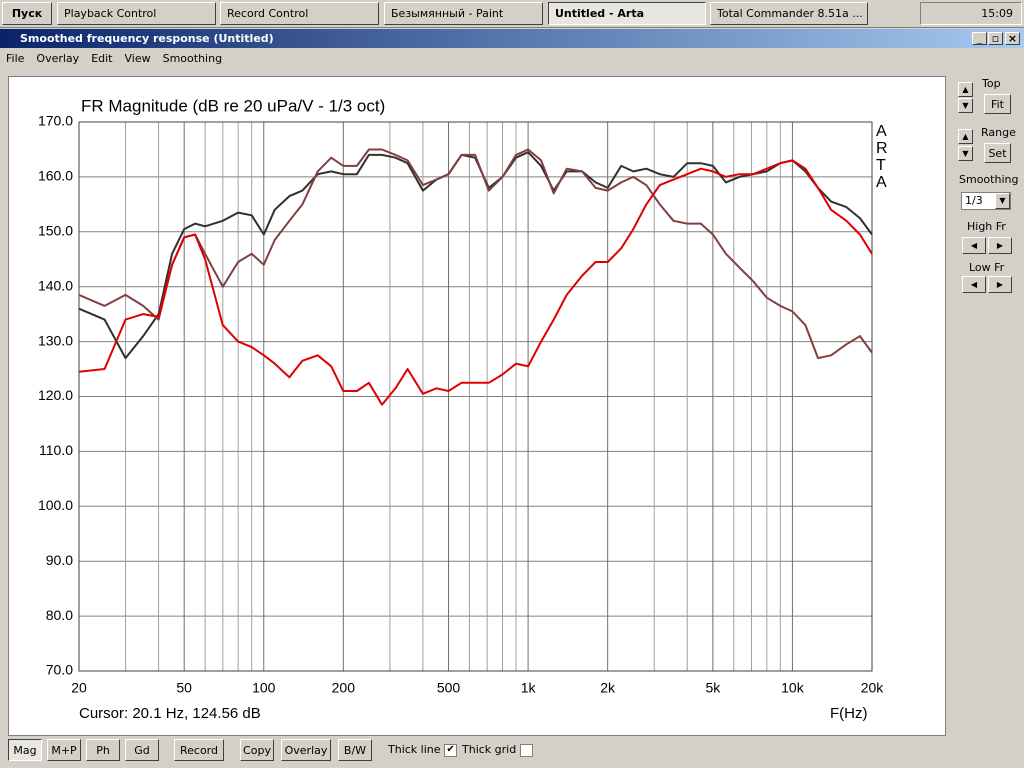 This screenshot has width=1024, height=768. I want to click on x-tick-label: 2k, so click(608, 688).